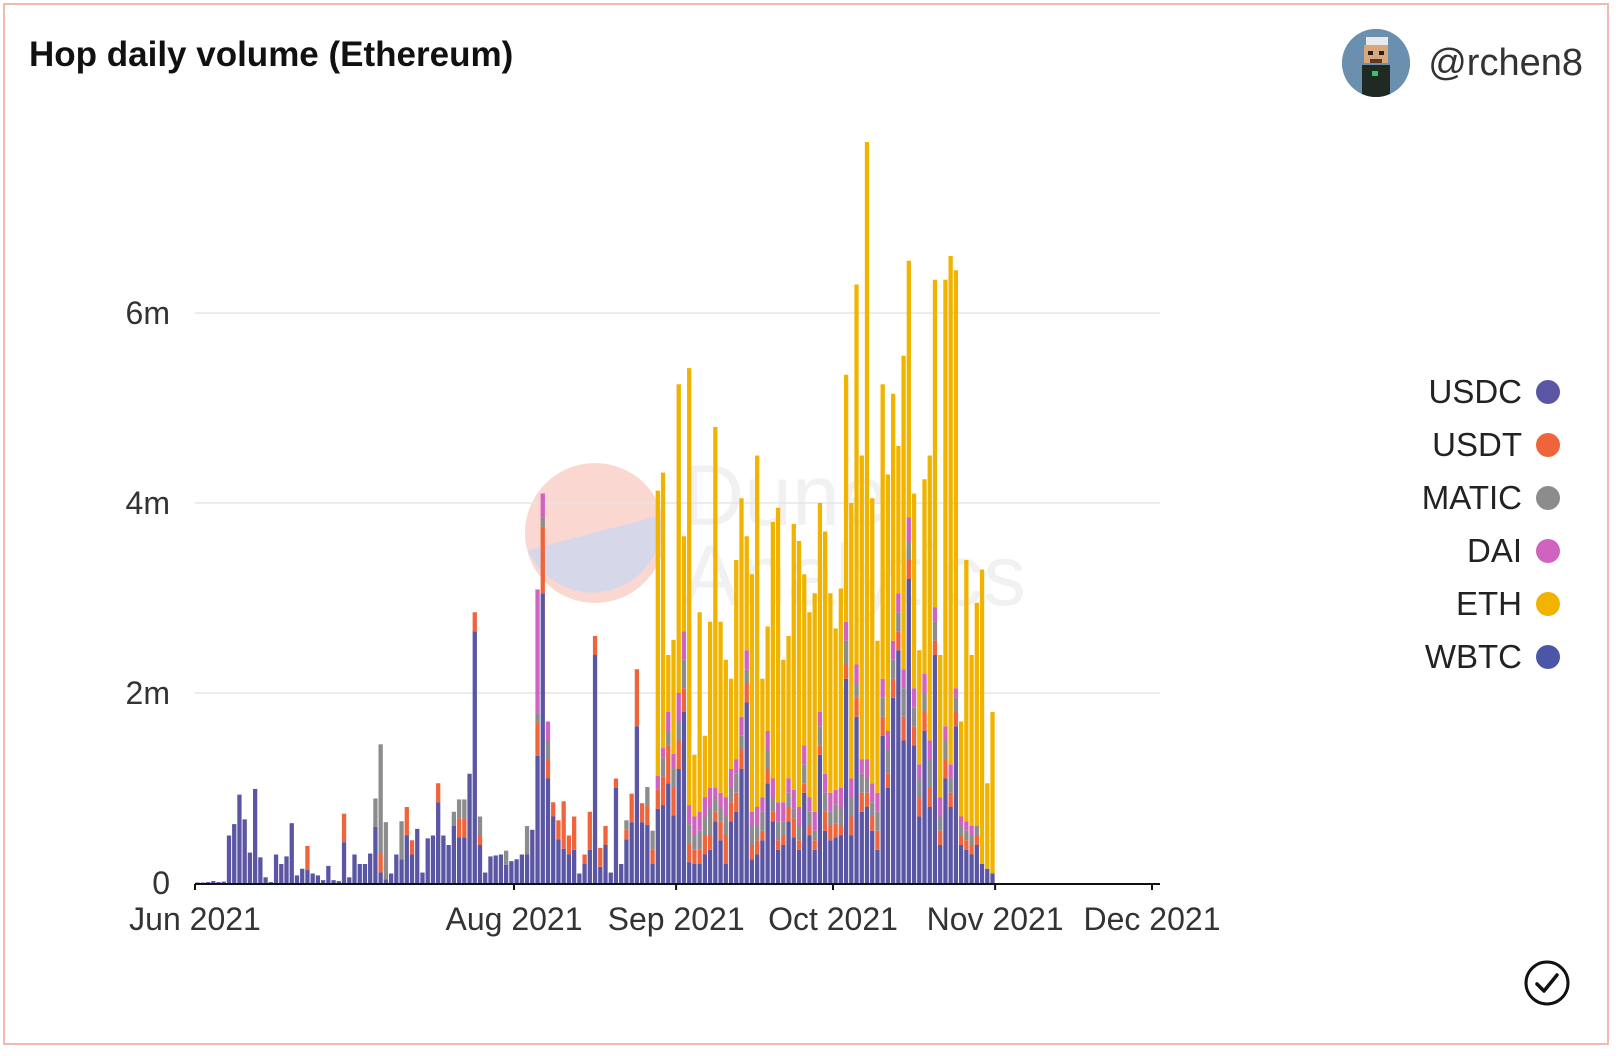 Image resolution: width=1618 pixels, height=1056 pixels. I want to click on legend-item-wbtc: WBTC, so click(1491, 656).